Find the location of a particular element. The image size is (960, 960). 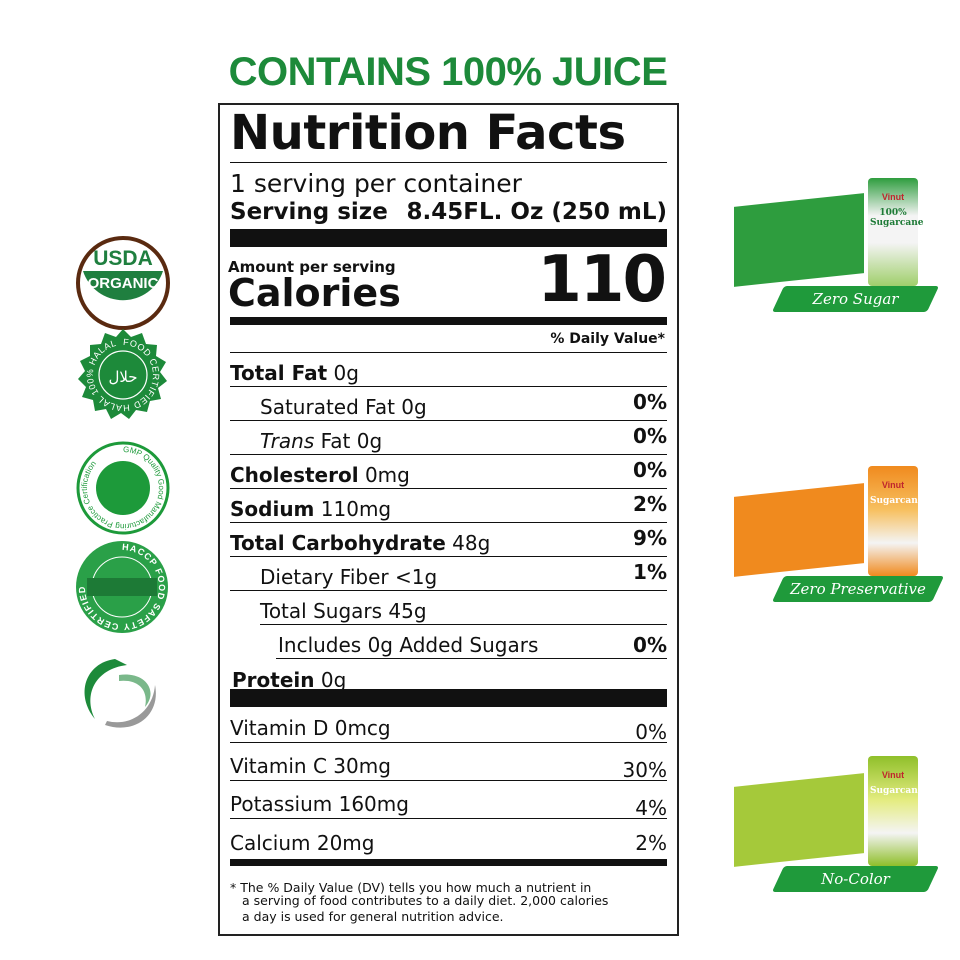

vitamin-row: Vitamin D 0mcg 0% is located at coordinates (448, 724).